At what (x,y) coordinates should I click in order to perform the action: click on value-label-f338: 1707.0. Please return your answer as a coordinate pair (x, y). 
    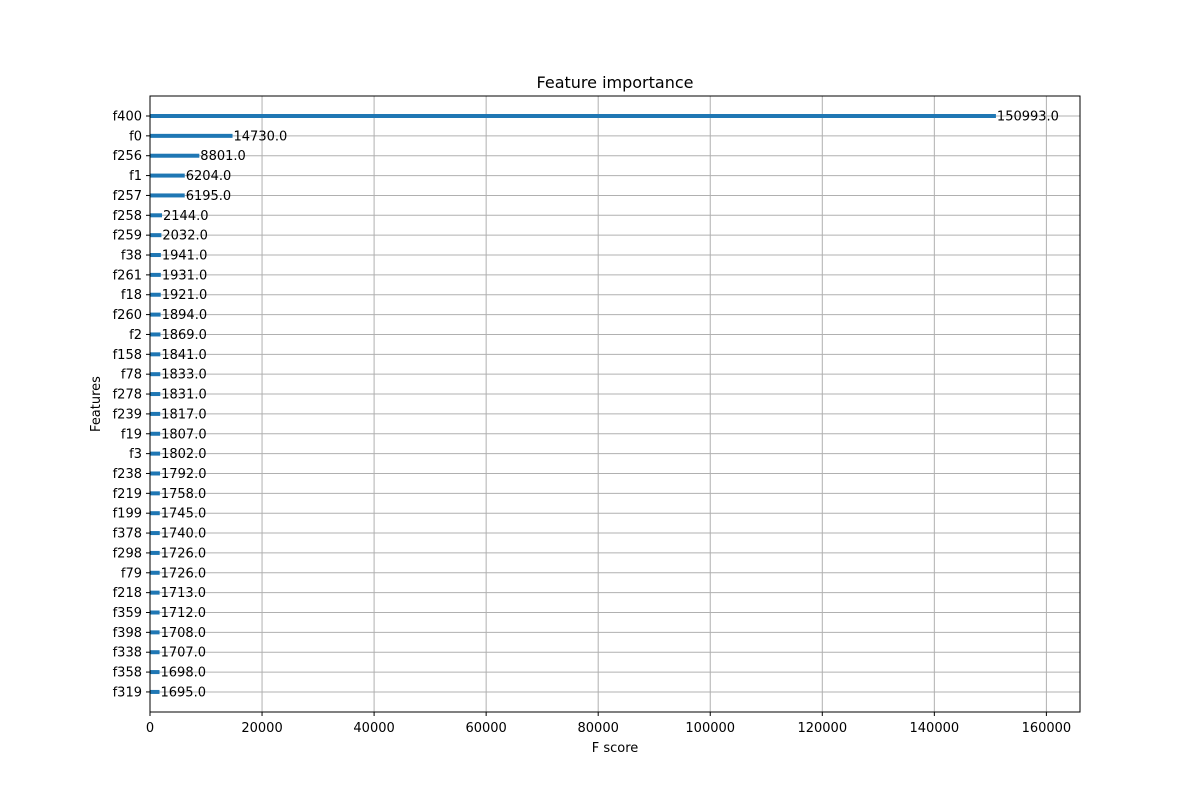
    Looking at the image, I should click on (184, 653).